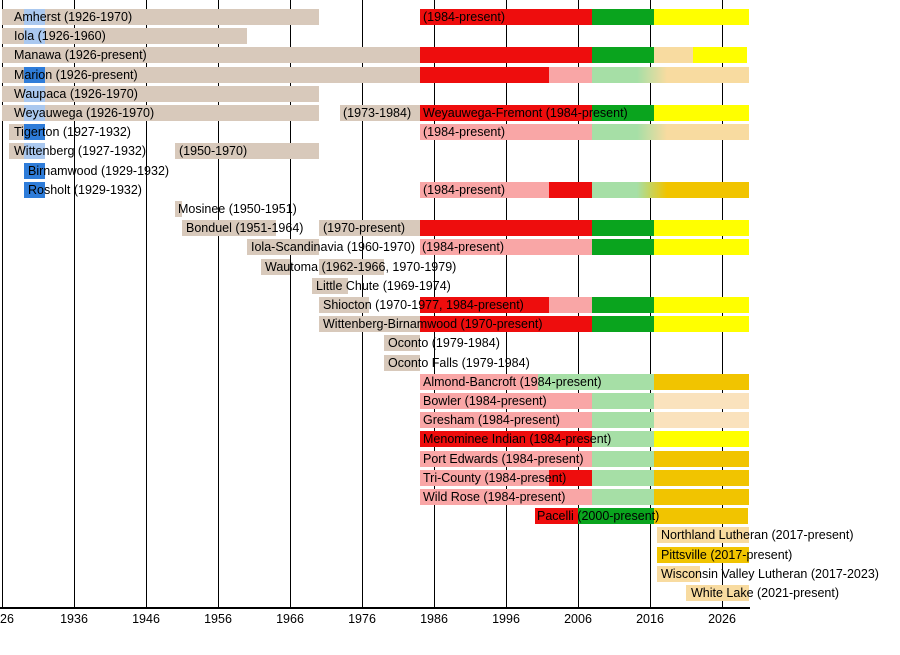 This screenshot has width=900, height=655. I want to click on x-axis-tick-label: 1996, so click(506, 619).